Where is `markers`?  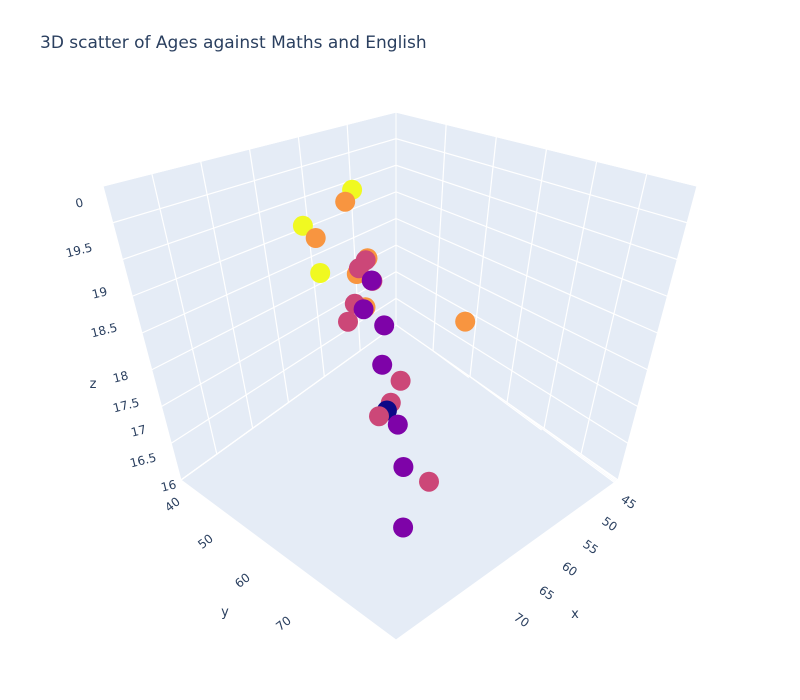
markers is located at coordinates (384, 358).